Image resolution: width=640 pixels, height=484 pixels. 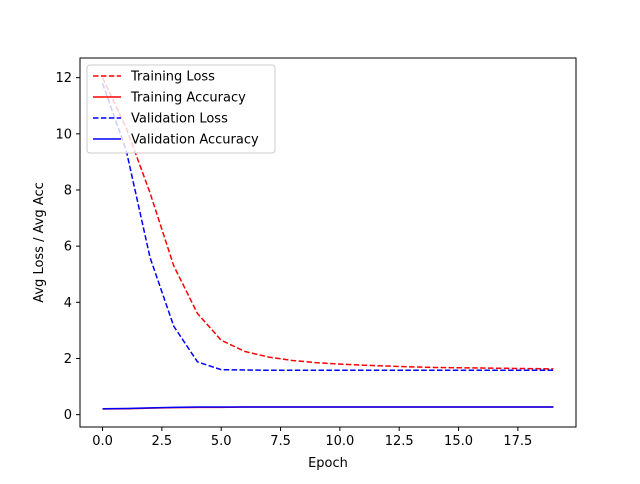 I want to click on y-tick-label: 12, so click(x=63, y=78).